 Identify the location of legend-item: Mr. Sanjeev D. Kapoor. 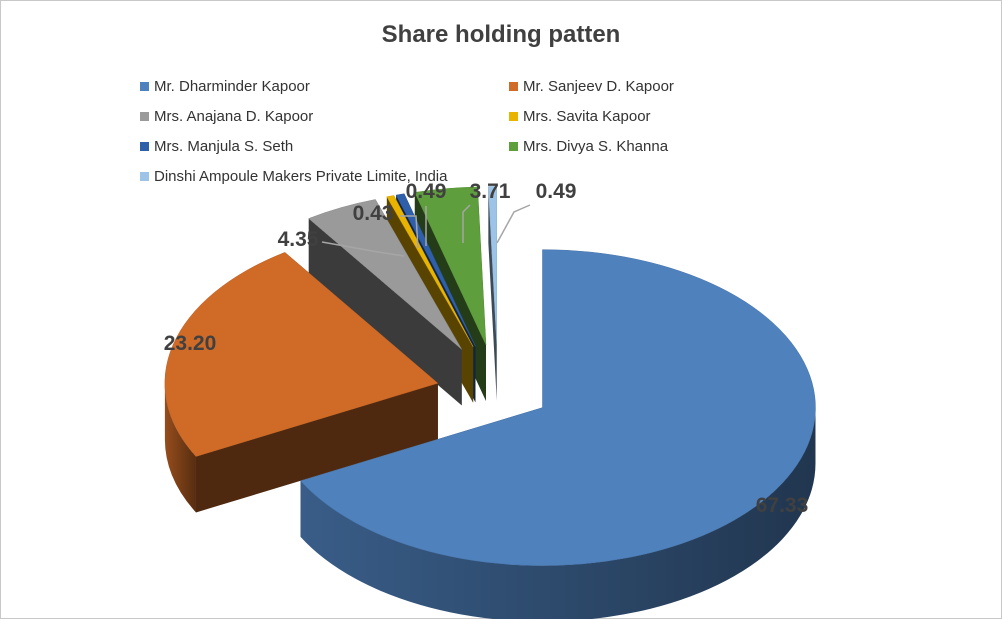
(591, 86).